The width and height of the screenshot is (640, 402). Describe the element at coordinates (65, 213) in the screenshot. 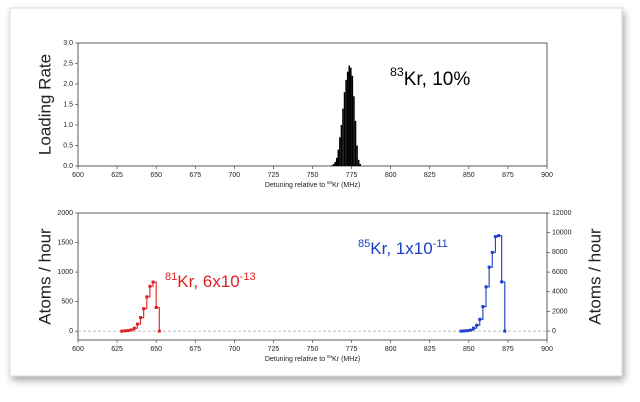

I see `y-tick-label: 2000` at that location.